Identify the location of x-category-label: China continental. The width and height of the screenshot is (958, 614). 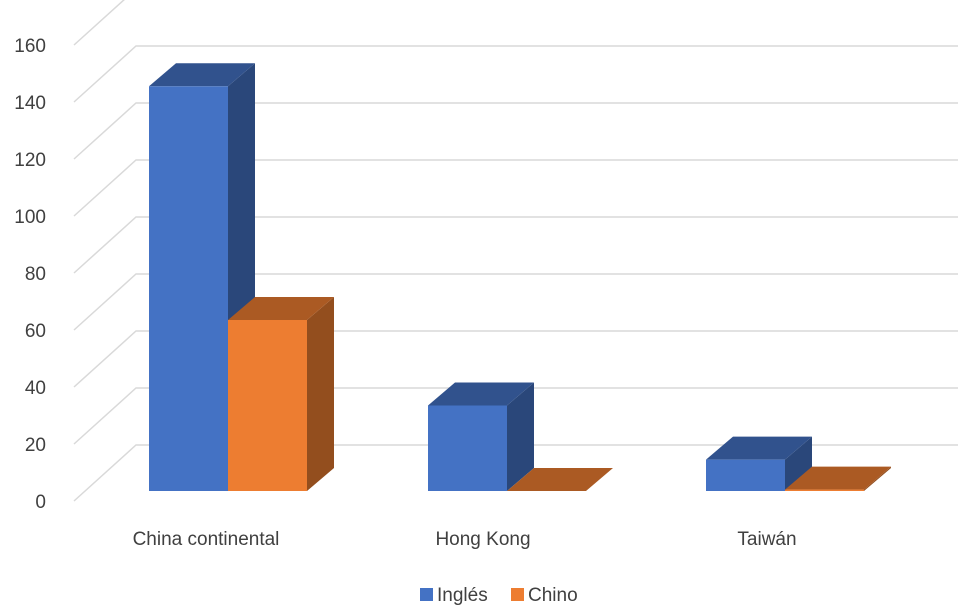
(206, 539).